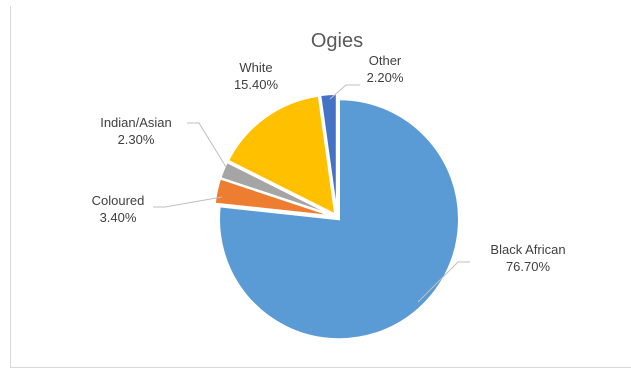 The image size is (631, 374). Describe the element at coordinates (10, 187) in the screenshot. I see `frame-border-left` at that location.